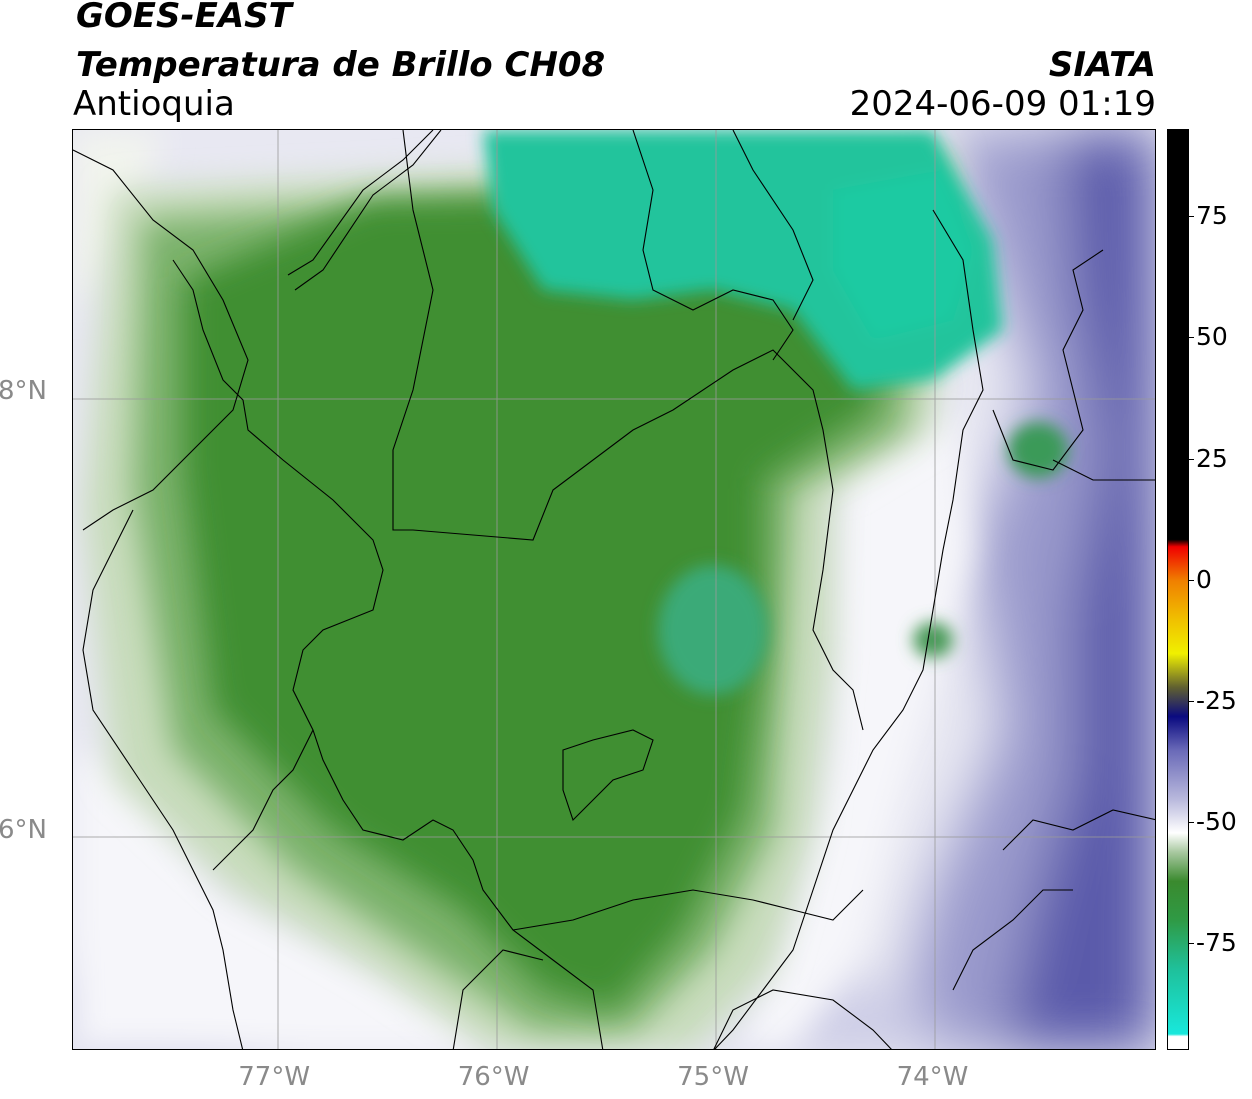  I want to click on cold-core-east-small, so click(1038, 450).